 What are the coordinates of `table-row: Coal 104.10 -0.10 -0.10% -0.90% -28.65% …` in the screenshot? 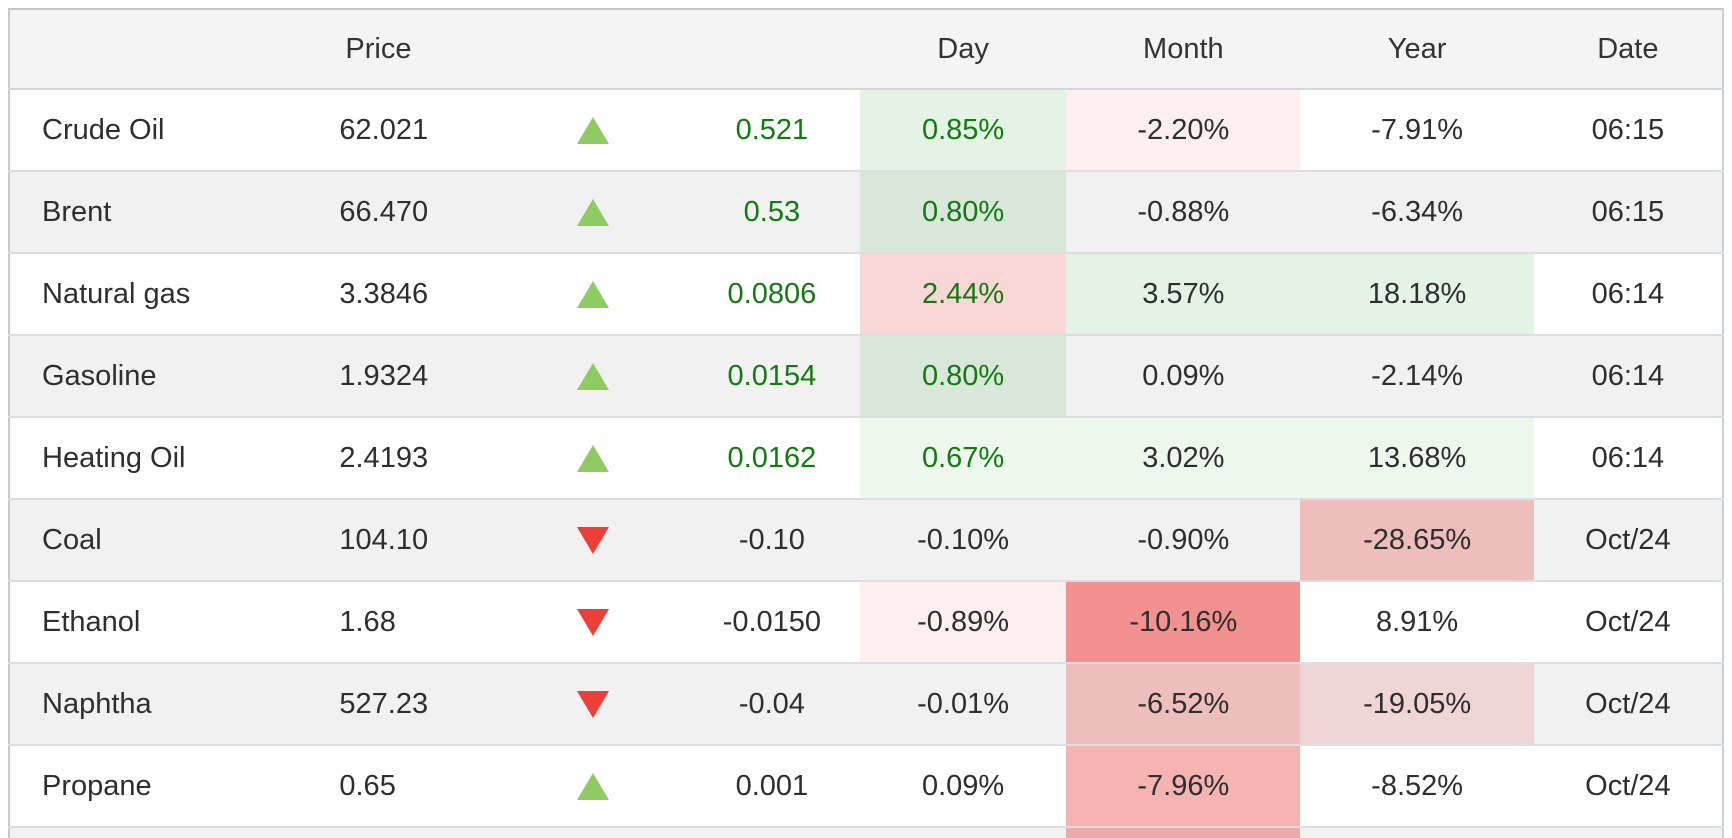 It's located at (866, 539).